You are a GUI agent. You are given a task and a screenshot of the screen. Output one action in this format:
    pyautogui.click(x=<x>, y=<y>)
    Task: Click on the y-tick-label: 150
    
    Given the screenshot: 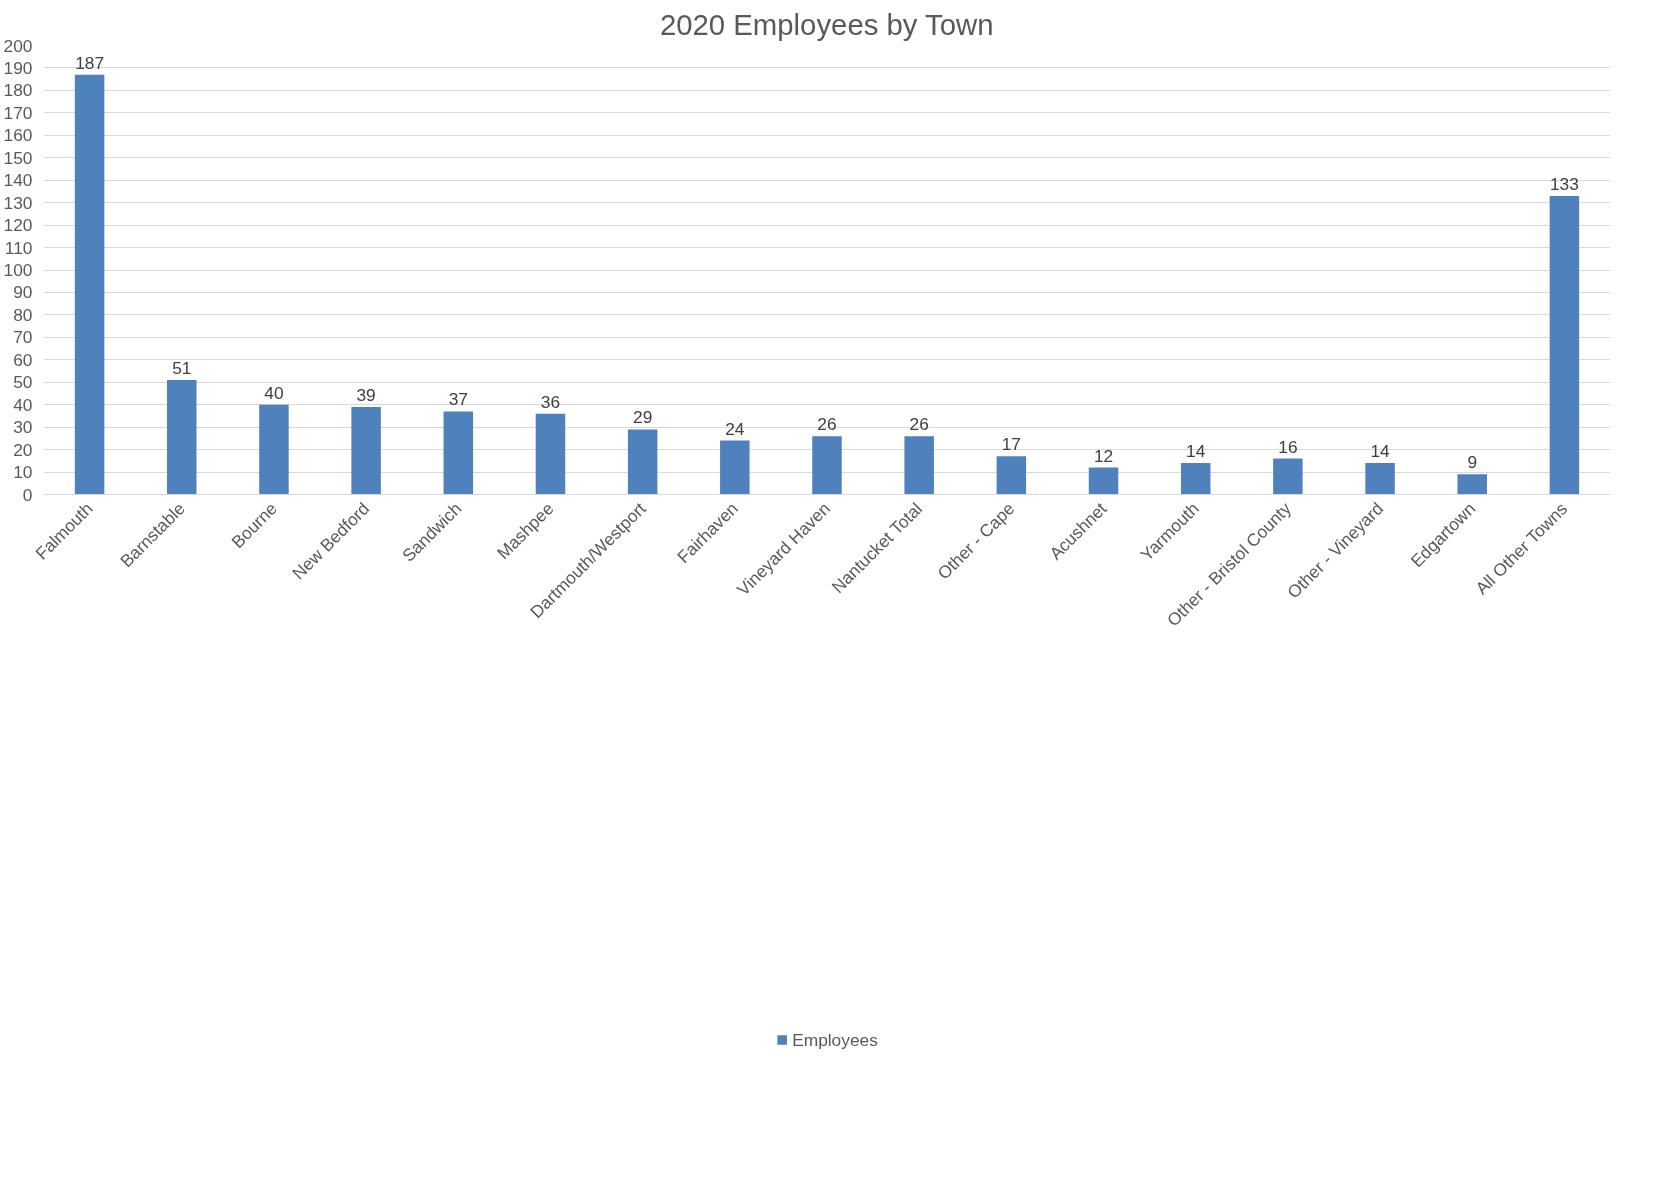 What is the action you would take?
    pyautogui.click(x=18, y=157)
    